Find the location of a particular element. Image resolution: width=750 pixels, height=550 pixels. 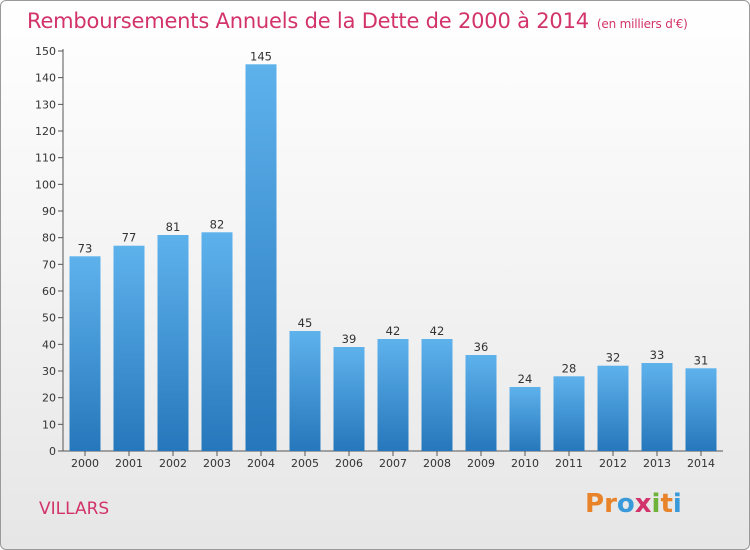

x-tick-label: 2004 is located at coordinates (261, 463).